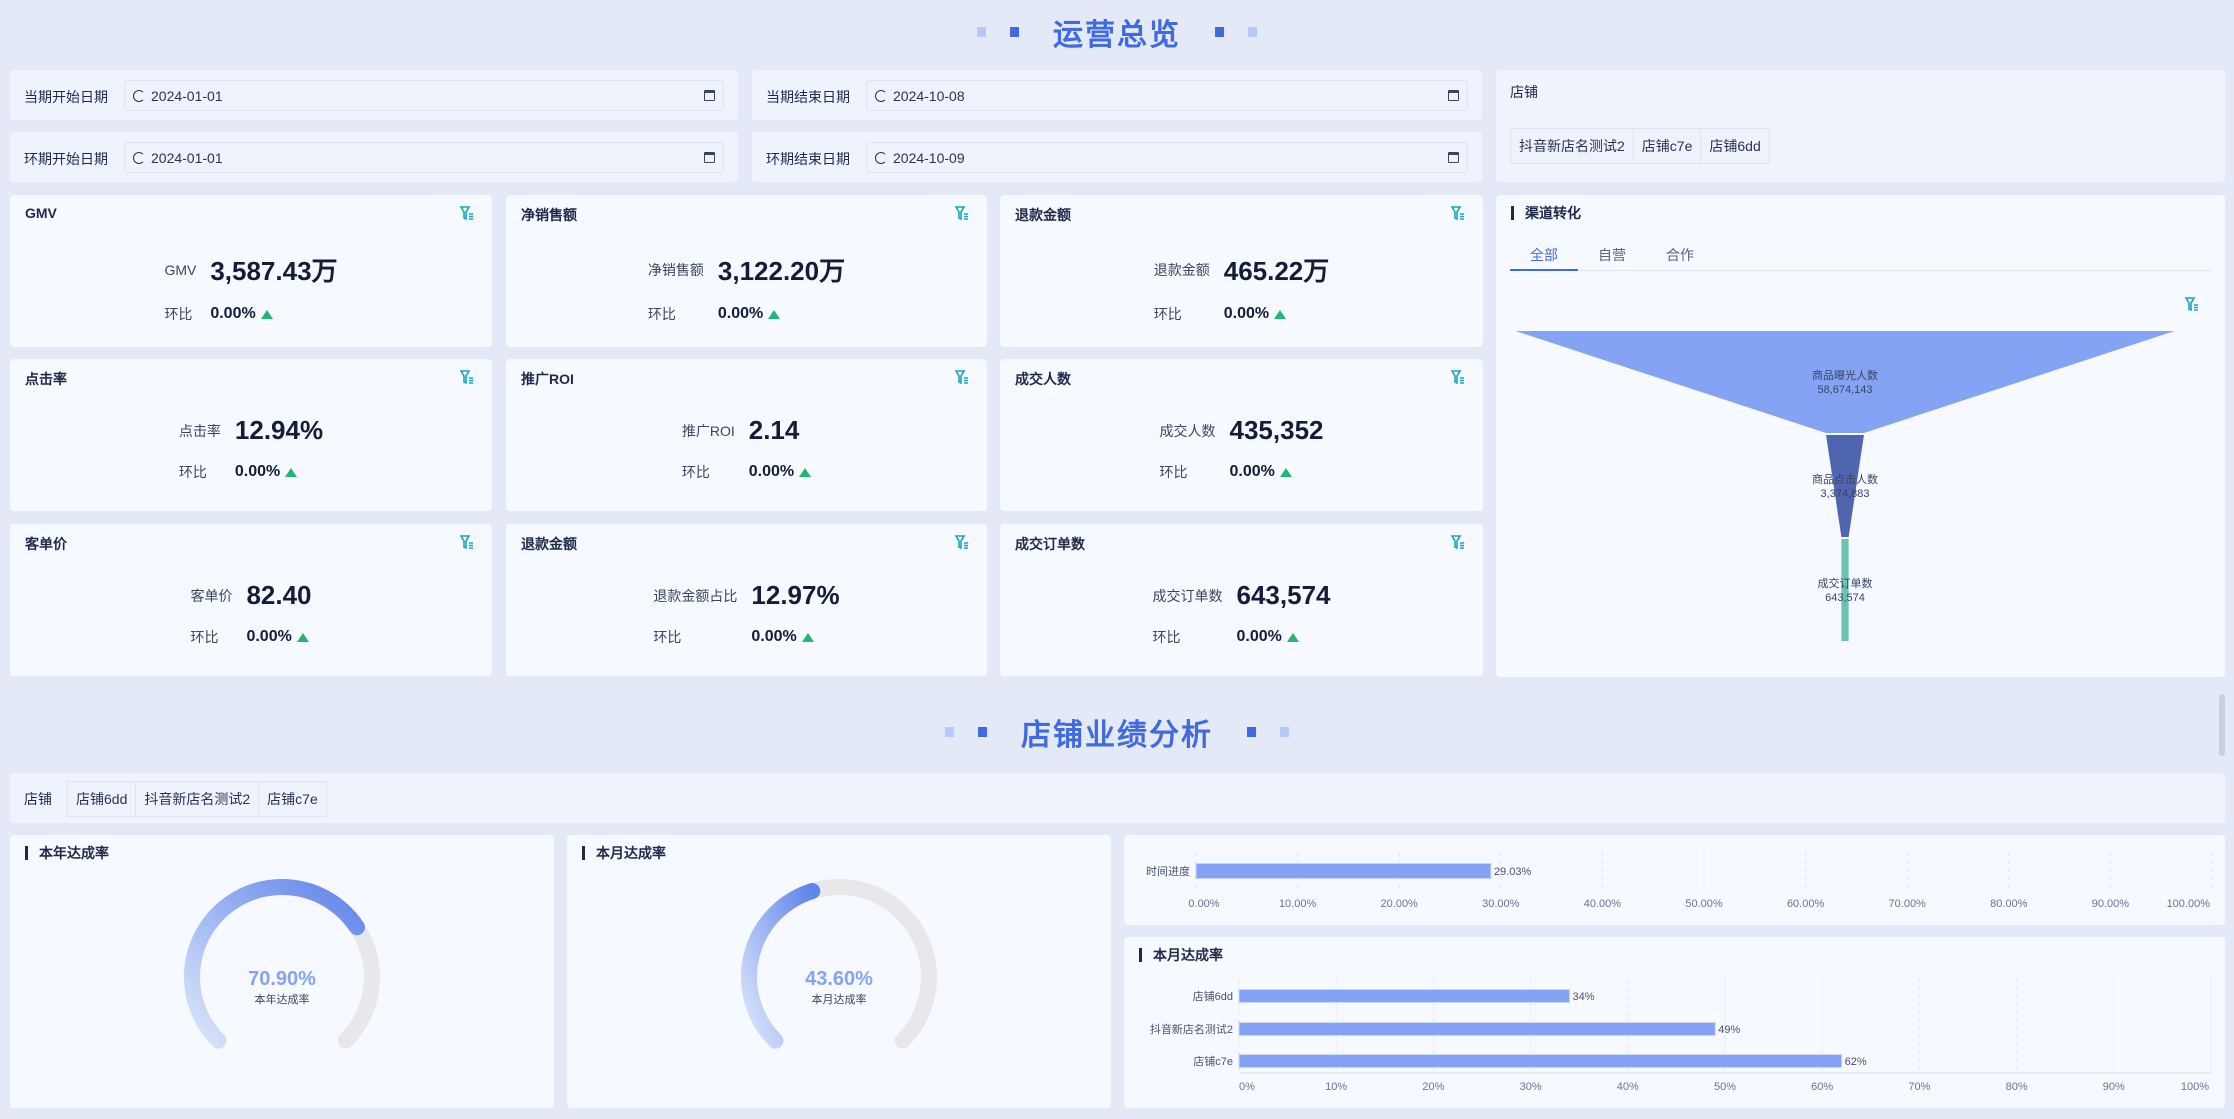 The width and height of the screenshot is (2234, 1119). What do you see at coordinates (1908, 904) in the screenshot?
I see `x-tick-label: 70.00%` at bounding box center [1908, 904].